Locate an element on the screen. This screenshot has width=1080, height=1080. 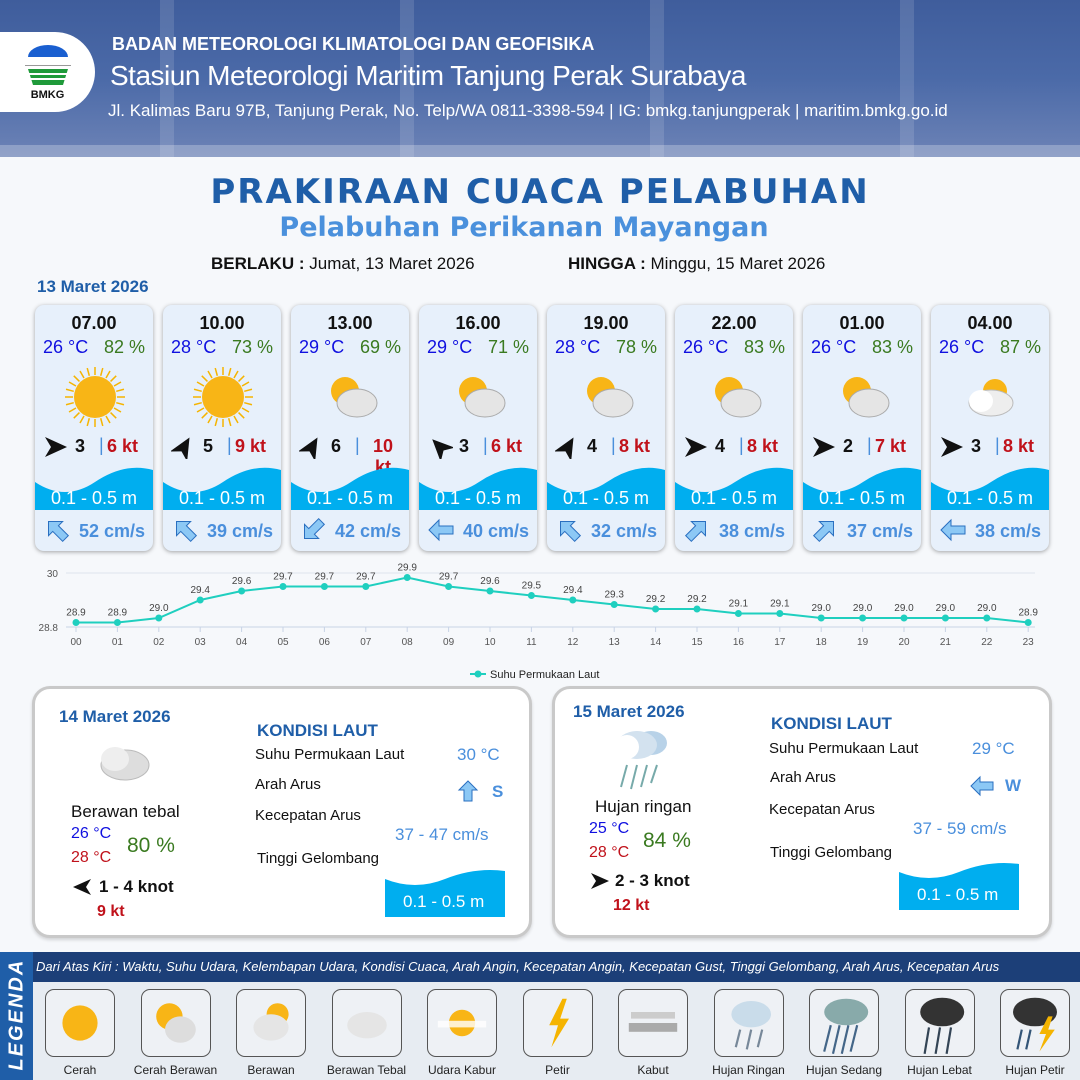
data-label: 28.9 is located at coordinates (118, 613).